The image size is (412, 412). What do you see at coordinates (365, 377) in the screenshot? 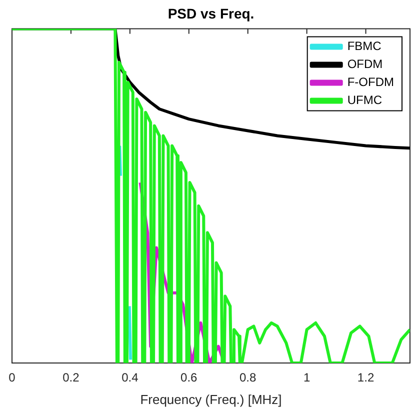
I see `x-tick-label: 1.2` at bounding box center [365, 377].